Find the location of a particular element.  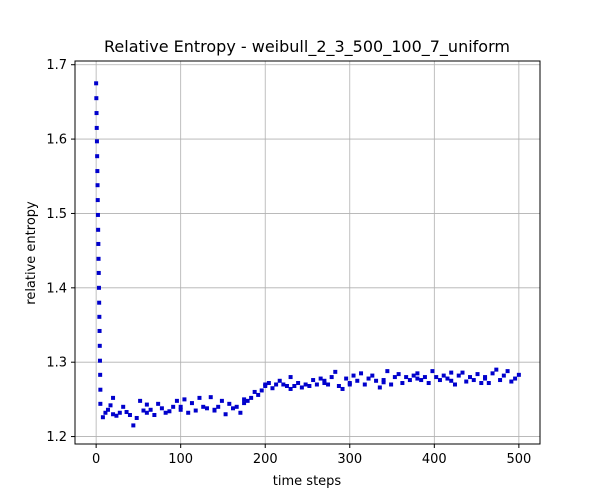

y-tick-label: 1.4 is located at coordinates (56, 288).